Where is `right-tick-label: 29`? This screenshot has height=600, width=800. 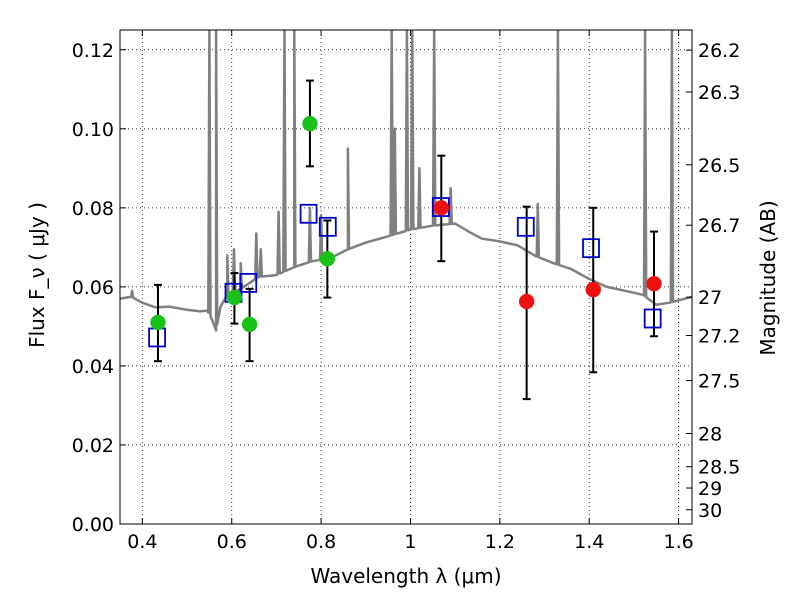
right-tick-label: 29 is located at coordinates (710, 489).